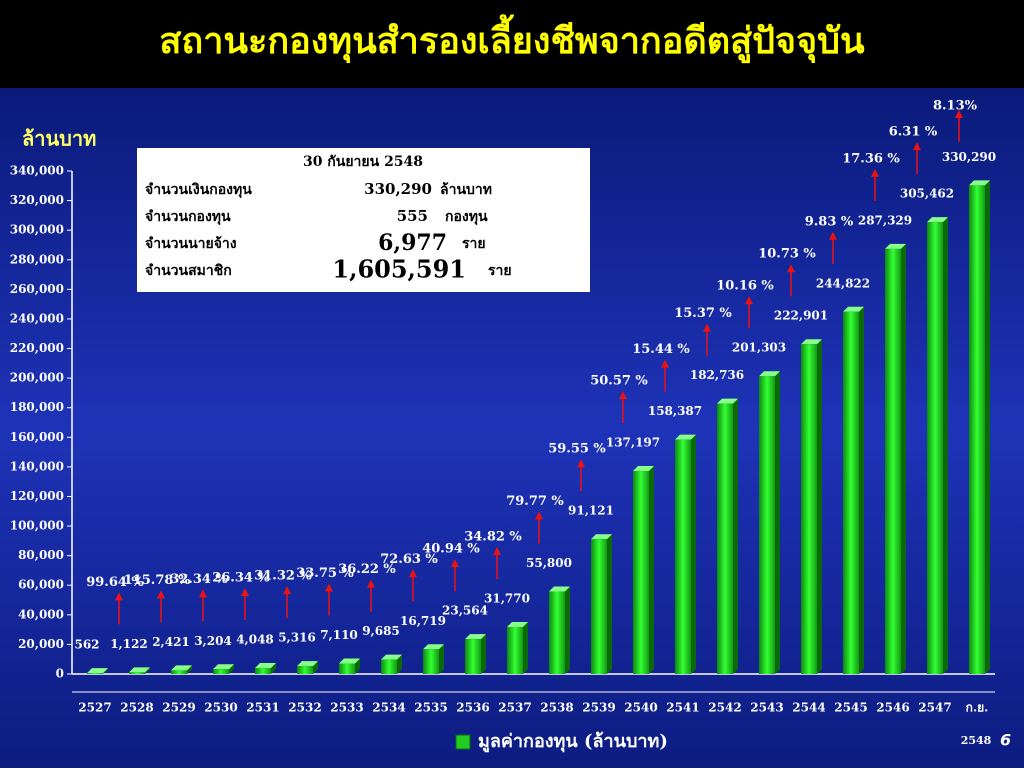  Describe the element at coordinates (199, 579) in the screenshot. I see `growth-label: 32.34 %` at that location.